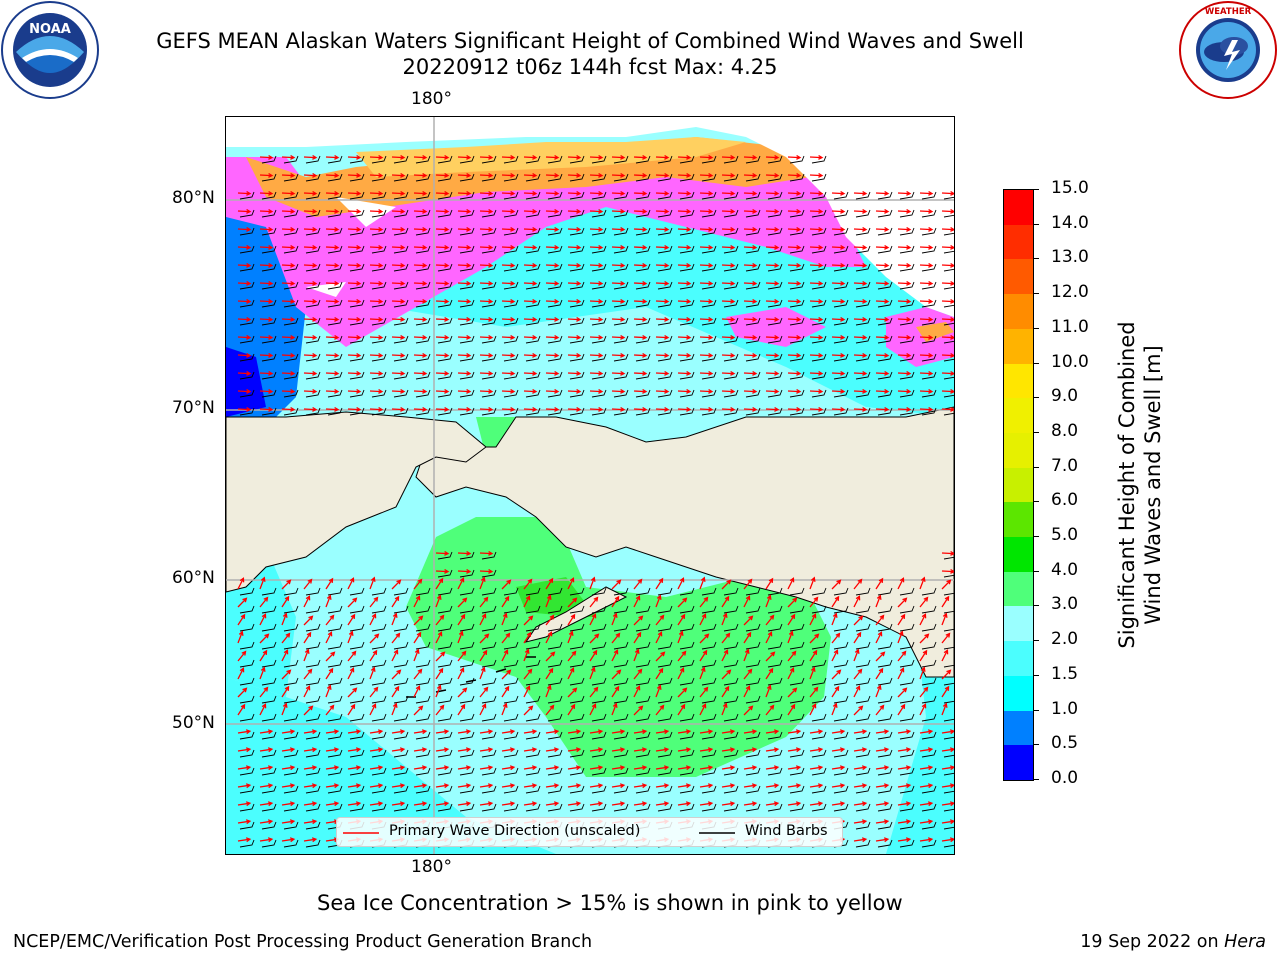  What do you see at coordinates (1070, 188) in the screenshot?
I see `colorbar-tick-label: 15.0` at bounding box center [1070, 188].